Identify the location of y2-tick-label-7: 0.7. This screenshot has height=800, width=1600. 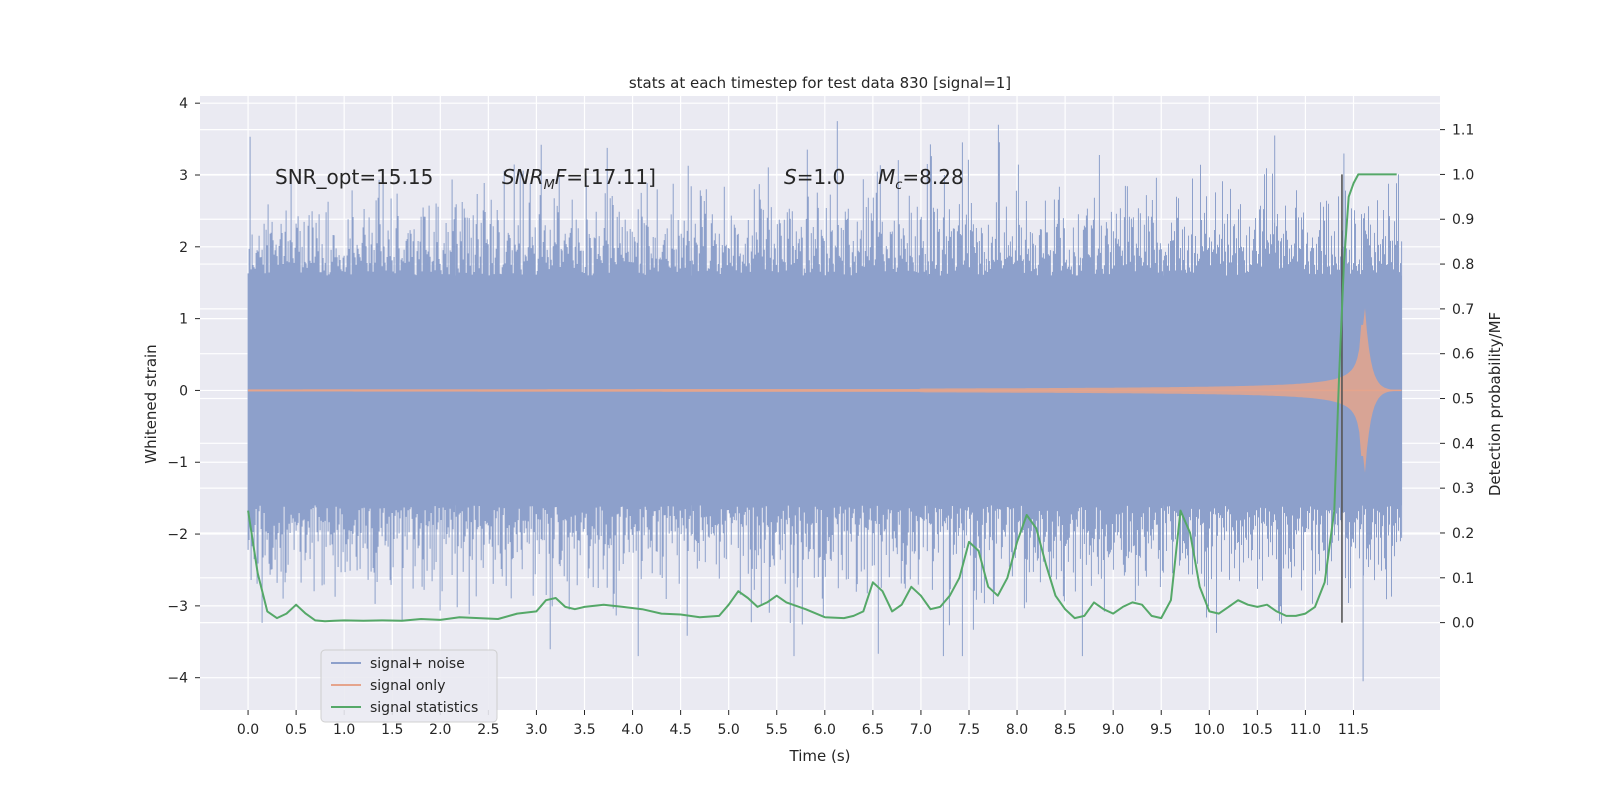
(1463, 310).